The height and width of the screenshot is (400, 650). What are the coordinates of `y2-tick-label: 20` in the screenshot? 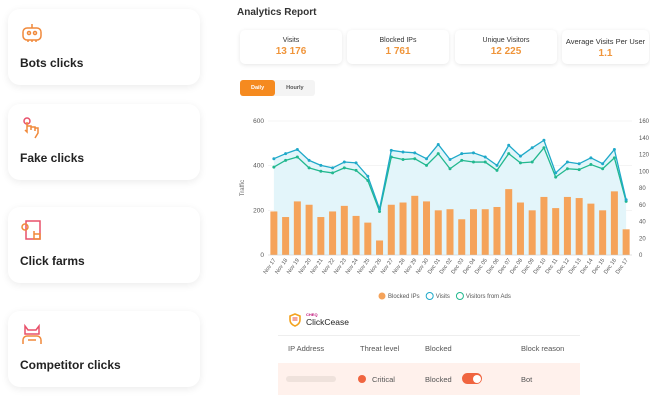 It's located at (642, 239).